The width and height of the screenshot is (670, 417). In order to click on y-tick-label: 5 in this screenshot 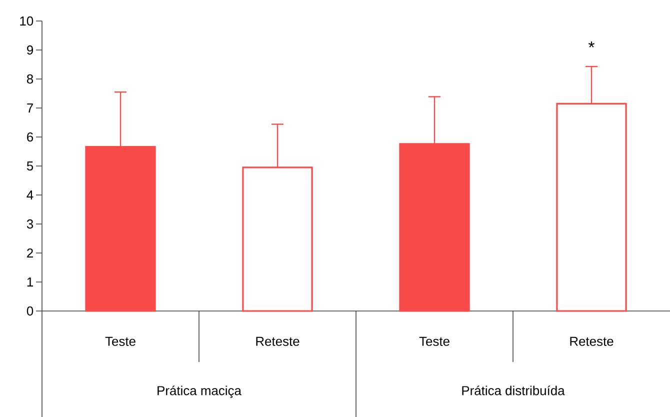, I will do `click(30, 166)`.